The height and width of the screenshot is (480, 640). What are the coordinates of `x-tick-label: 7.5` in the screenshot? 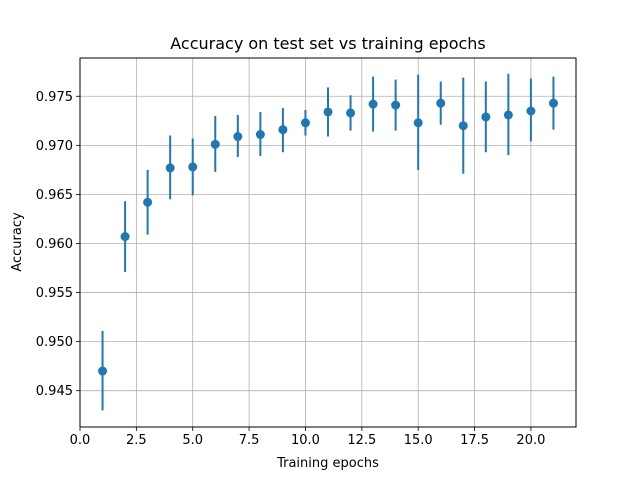 It's located at (249, 440).